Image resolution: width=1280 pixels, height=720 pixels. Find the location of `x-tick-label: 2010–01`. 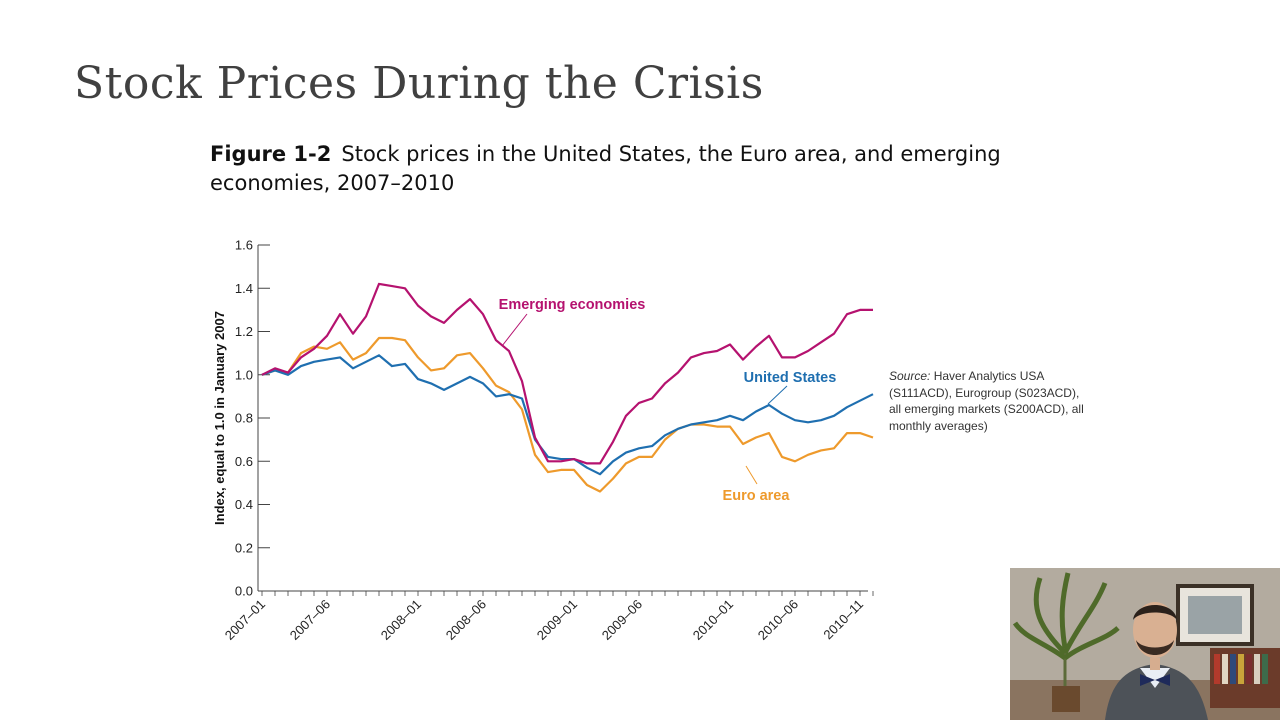

x-tick-label: 2010–01 is located at coordinates (713, 620).